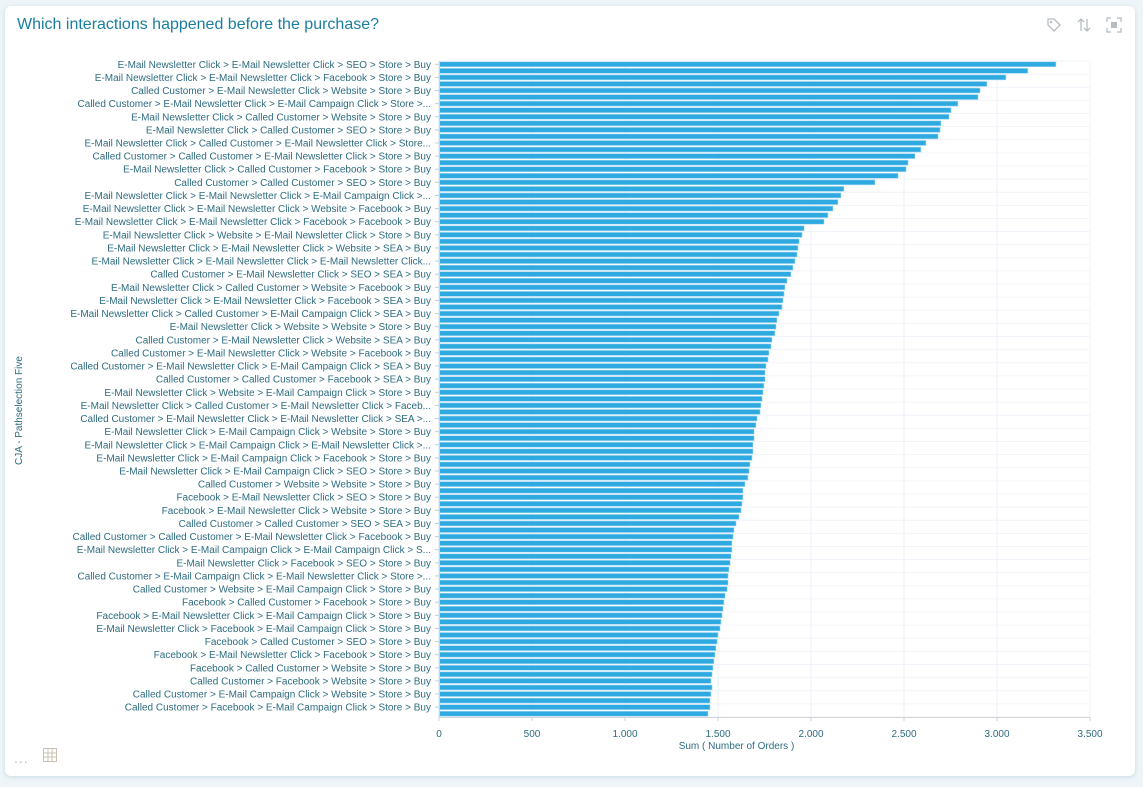 This screenshot has width=1143, height=787. Describe the element at coordinates (1114, 25) in the screenshot. I see `fullscreen-icon` at that location.